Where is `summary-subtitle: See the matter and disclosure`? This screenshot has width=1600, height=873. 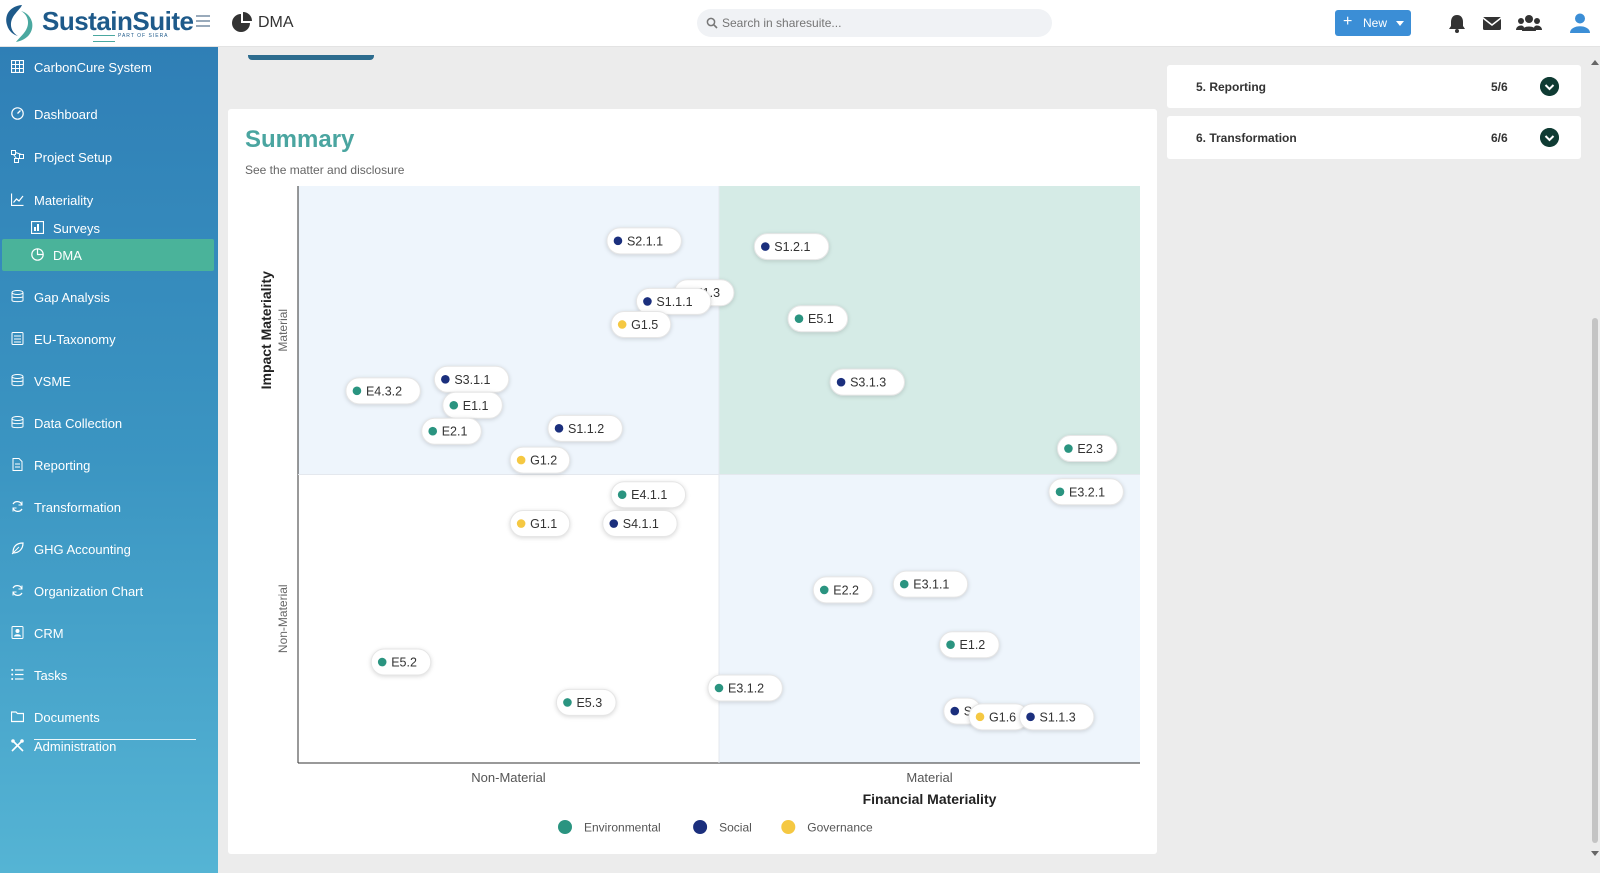 summary-subtitle: See the matter and disclosure is located at coordinates (325, 170).